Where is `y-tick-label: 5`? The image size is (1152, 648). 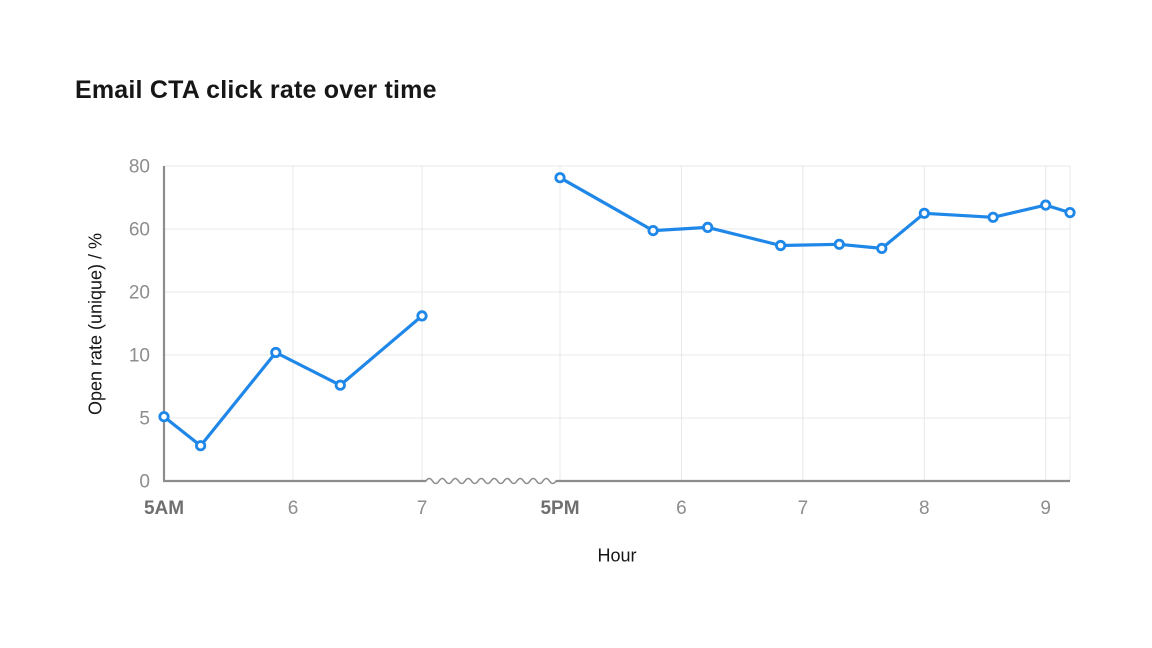 y-tick-label: 5 is located at coordinates (144, 419).